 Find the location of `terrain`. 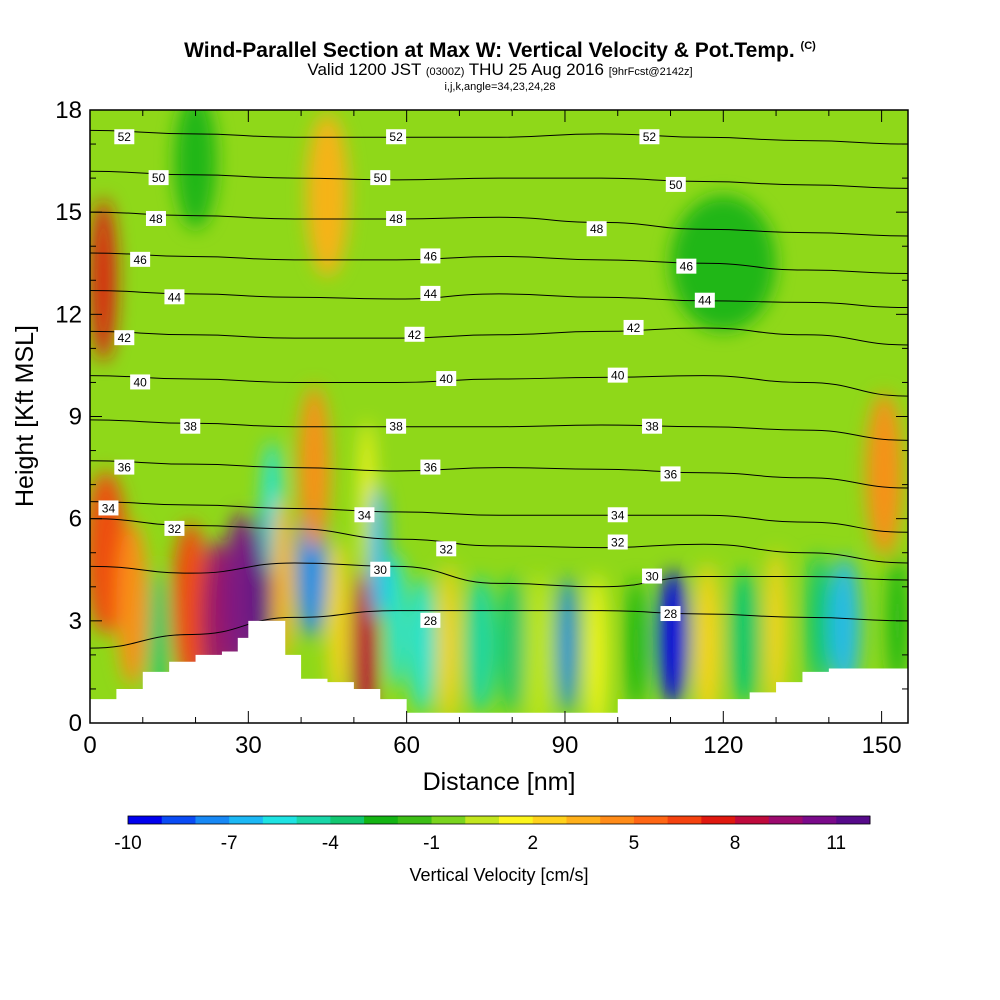

terrain is located at coordinates (499, 671).